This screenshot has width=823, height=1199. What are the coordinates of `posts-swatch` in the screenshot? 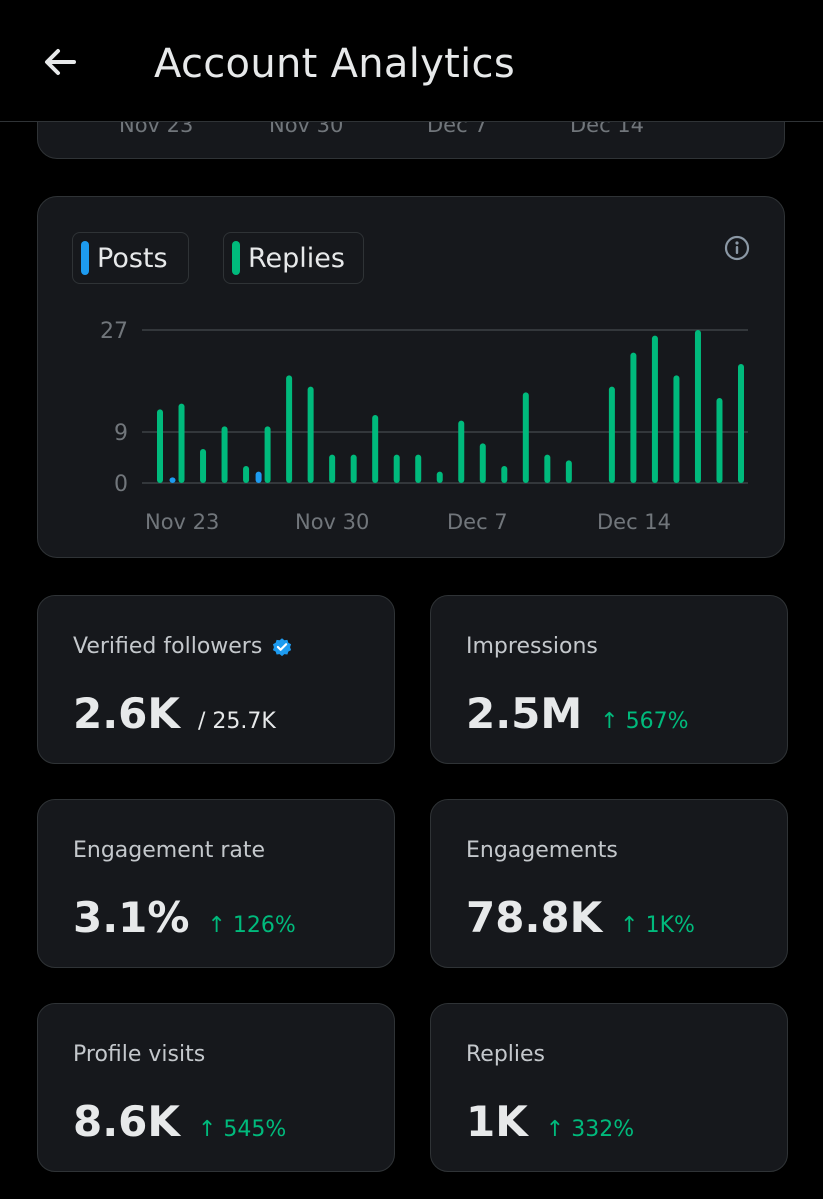 It's located at (85, 258).